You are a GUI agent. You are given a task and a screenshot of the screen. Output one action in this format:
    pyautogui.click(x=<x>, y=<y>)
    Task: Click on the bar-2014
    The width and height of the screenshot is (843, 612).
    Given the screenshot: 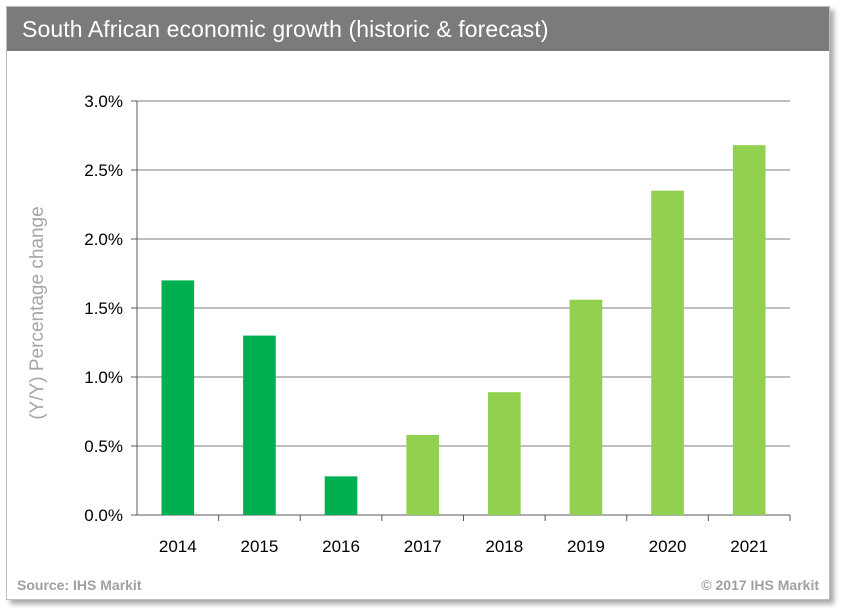 What is the action you would take?
    pyautogui.click(x=178, y=397)
    